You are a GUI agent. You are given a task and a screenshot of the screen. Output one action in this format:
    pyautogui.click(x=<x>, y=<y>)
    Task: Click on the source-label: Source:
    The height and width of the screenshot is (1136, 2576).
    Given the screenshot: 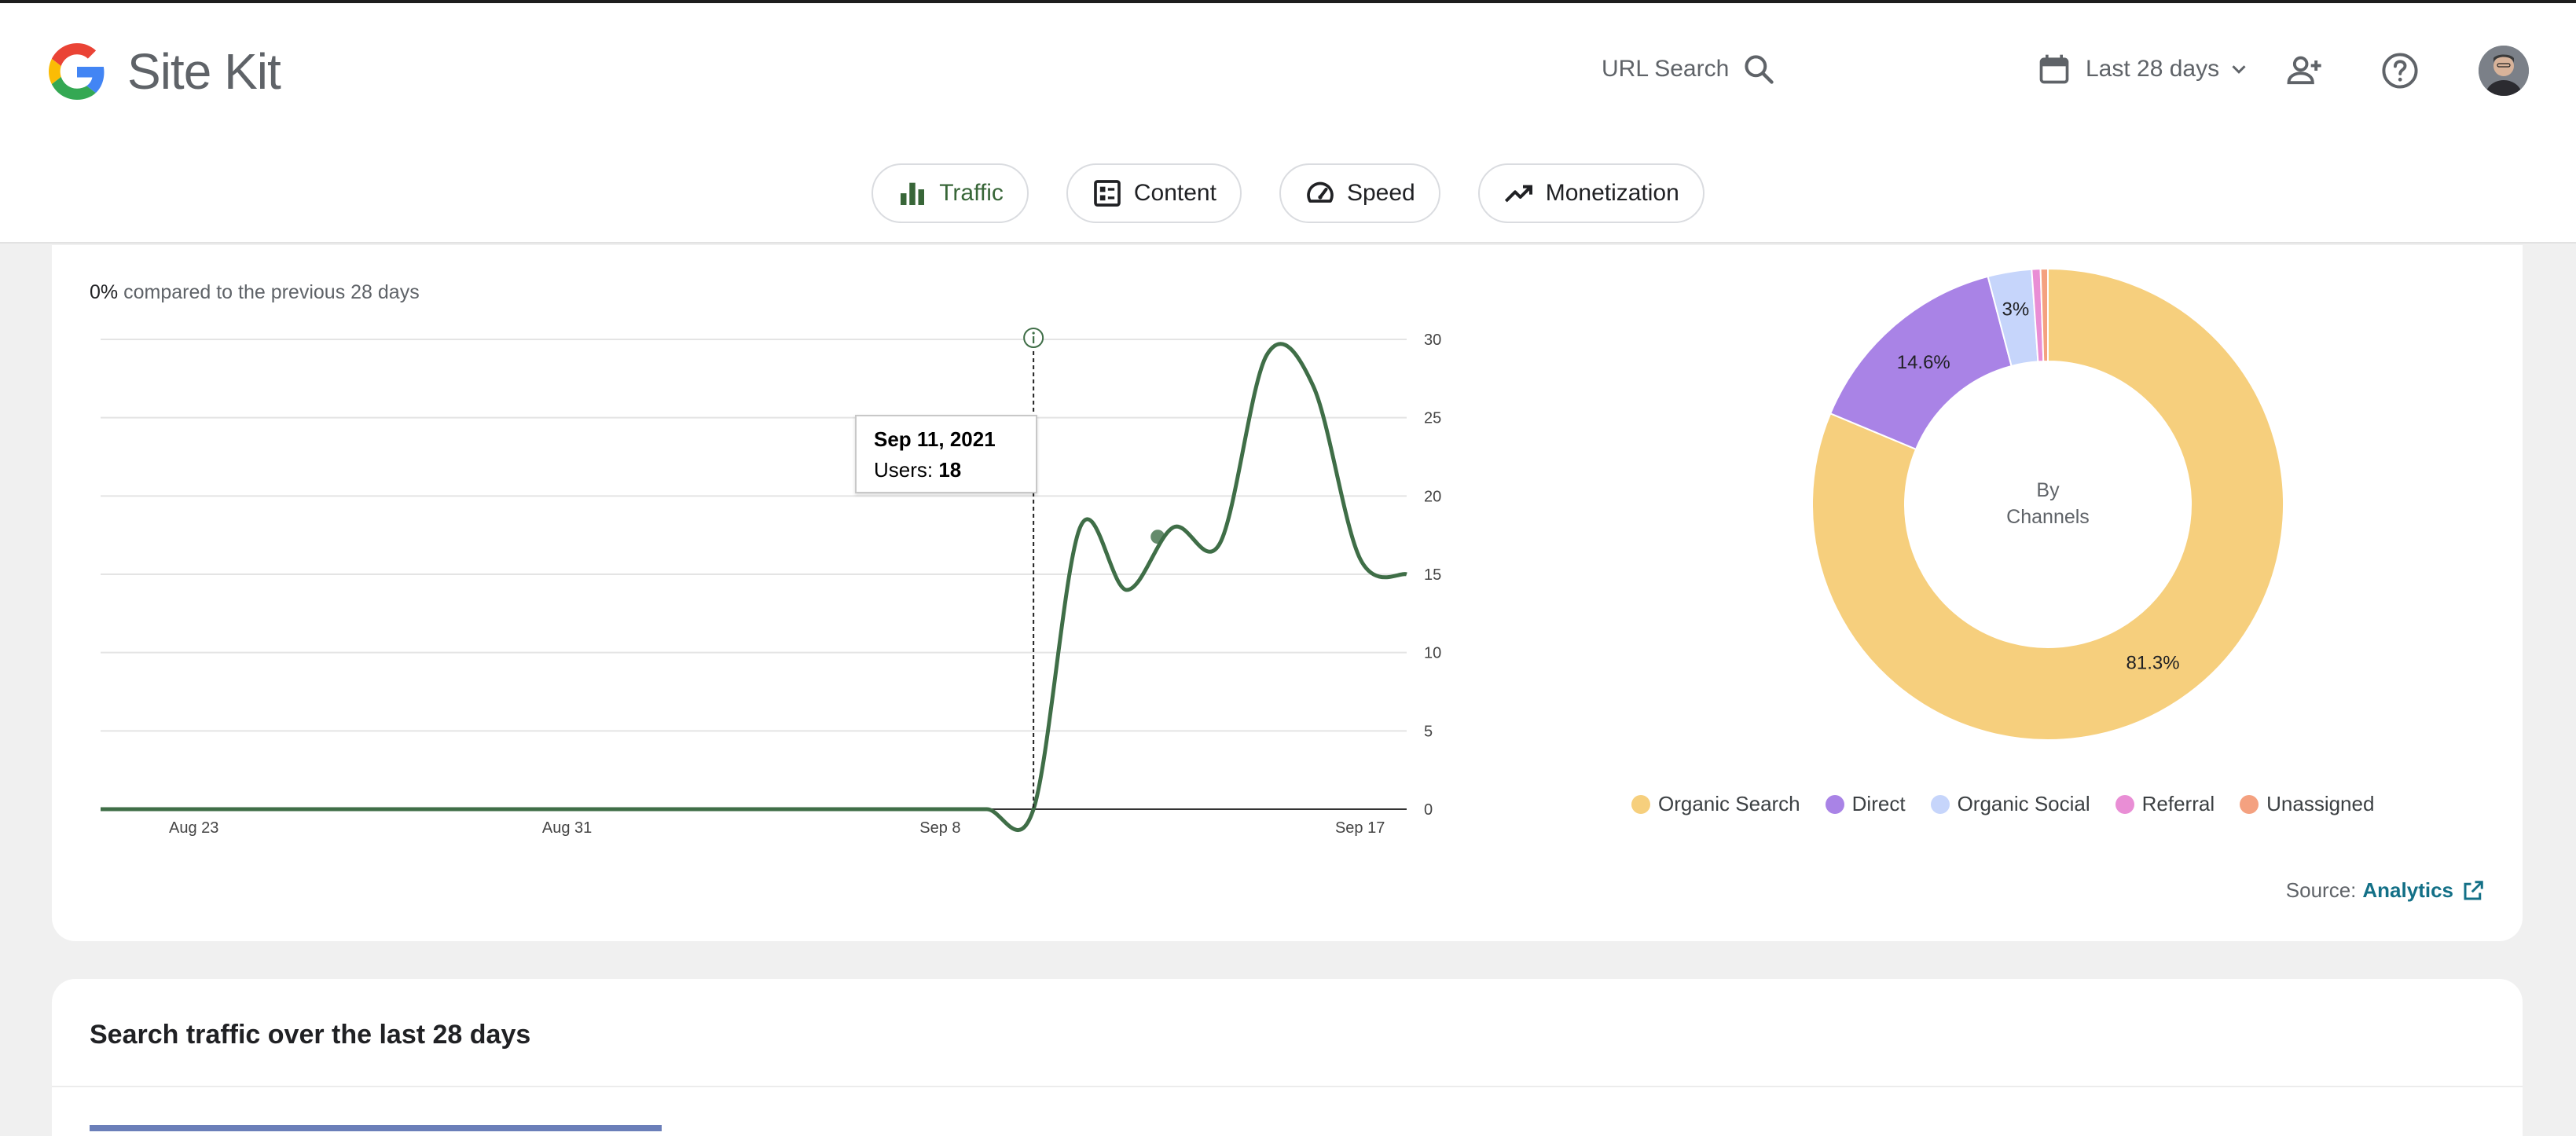 What is the action you would take?
    pyautogui.click(x=2321, y=890)
    